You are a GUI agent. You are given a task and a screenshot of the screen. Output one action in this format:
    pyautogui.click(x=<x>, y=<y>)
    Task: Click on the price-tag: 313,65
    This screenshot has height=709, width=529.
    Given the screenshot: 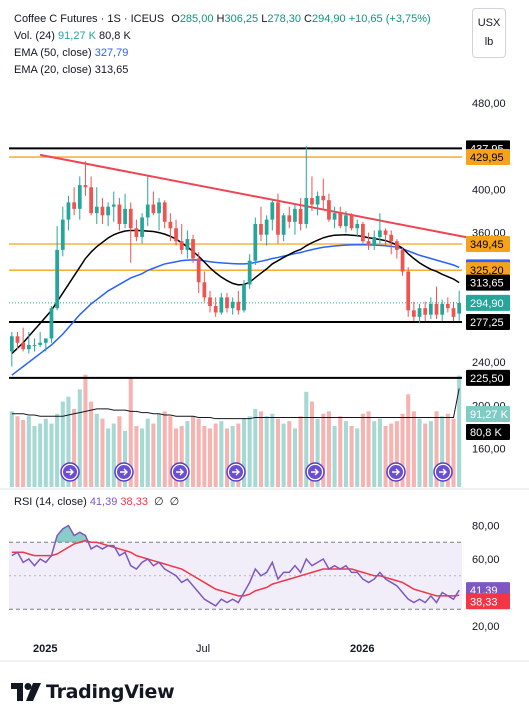 What is the action you would take?
    pyautogui.click(x=487, y=284)
    